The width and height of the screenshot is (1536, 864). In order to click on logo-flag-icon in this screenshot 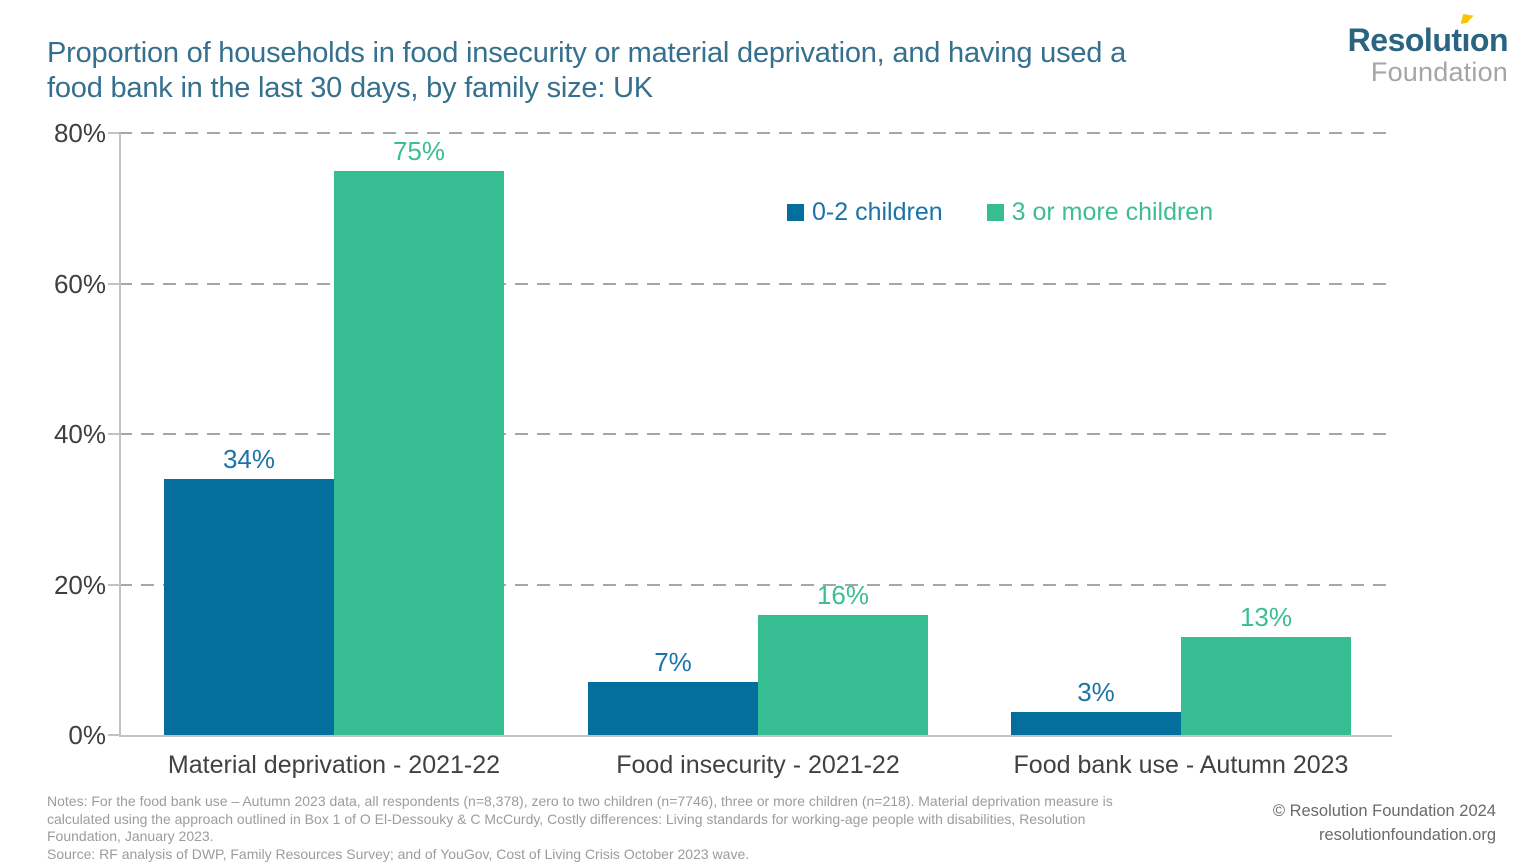, I will do `click(1467, 19)`.